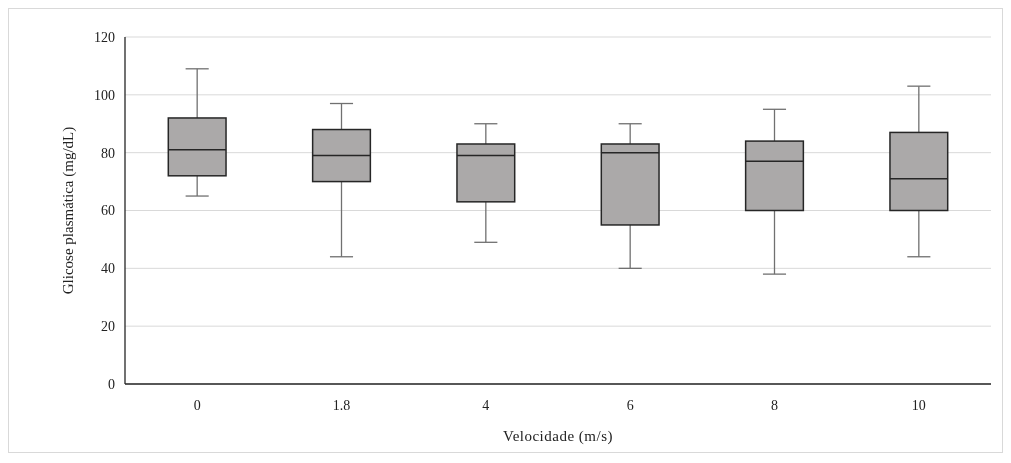 The height and width of the screenshot is (463, 1011). What do you see at coordinates (630, 405) in the screenshot?
I see `x-tick-label: 6` at bounding box center [630, 405].